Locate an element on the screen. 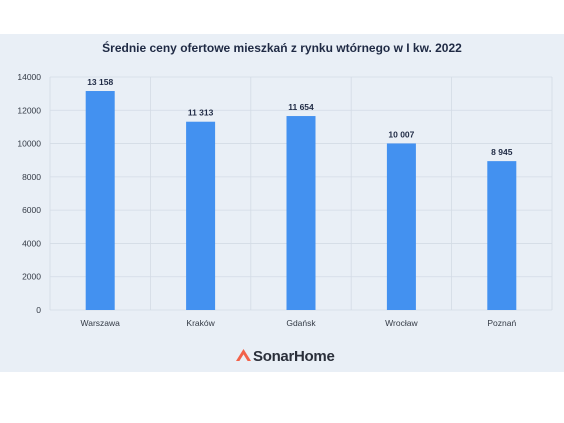 The height and width of the screenshot is (423, 564). sonarhome-logo-icon is located at coordinates (243, 355).